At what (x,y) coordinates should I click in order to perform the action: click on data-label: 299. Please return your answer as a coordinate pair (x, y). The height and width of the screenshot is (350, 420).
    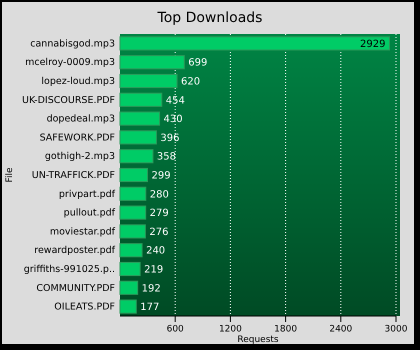
    Looking at the image, I should click on (161, 176).